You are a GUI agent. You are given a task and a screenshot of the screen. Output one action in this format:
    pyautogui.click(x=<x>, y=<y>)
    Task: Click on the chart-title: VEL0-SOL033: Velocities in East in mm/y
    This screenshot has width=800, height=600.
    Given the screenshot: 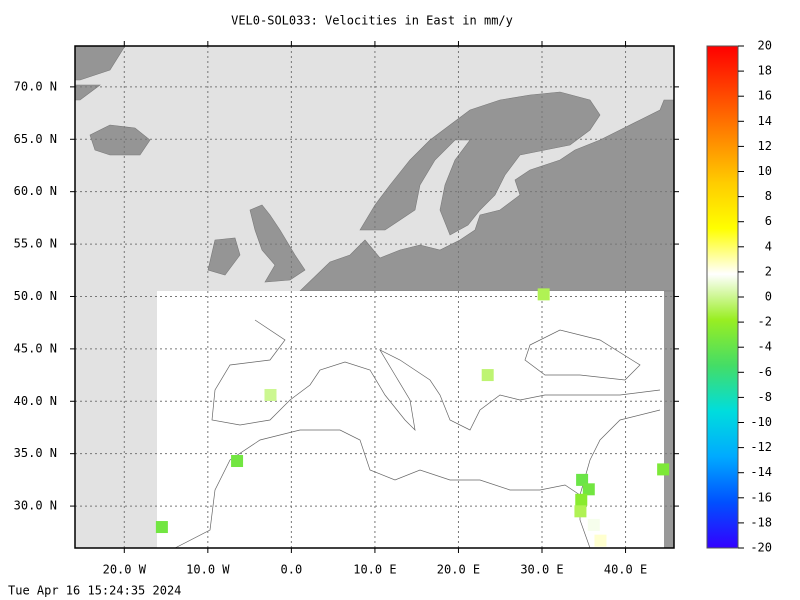 What is the action you would take?
    pyautogui.click(x=372, y=21)
    